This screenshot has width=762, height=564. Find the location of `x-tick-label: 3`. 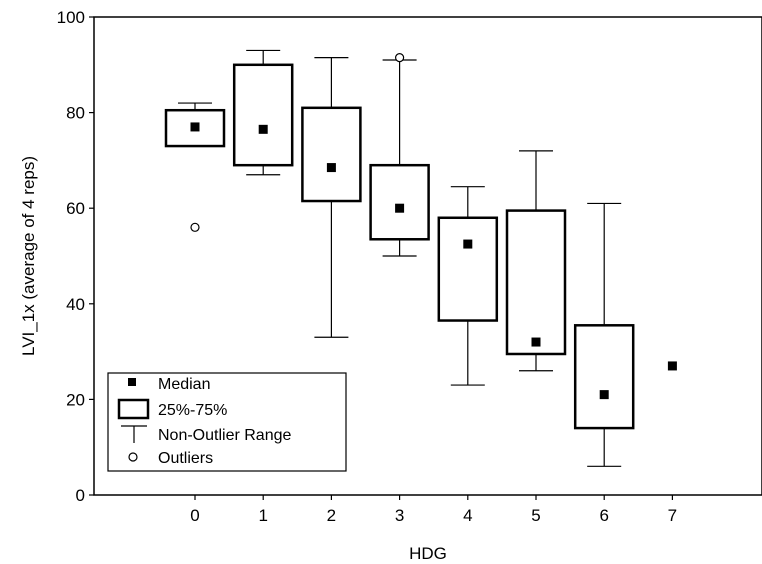

x-tick-label: 3 is located at coordinates (399, 515).